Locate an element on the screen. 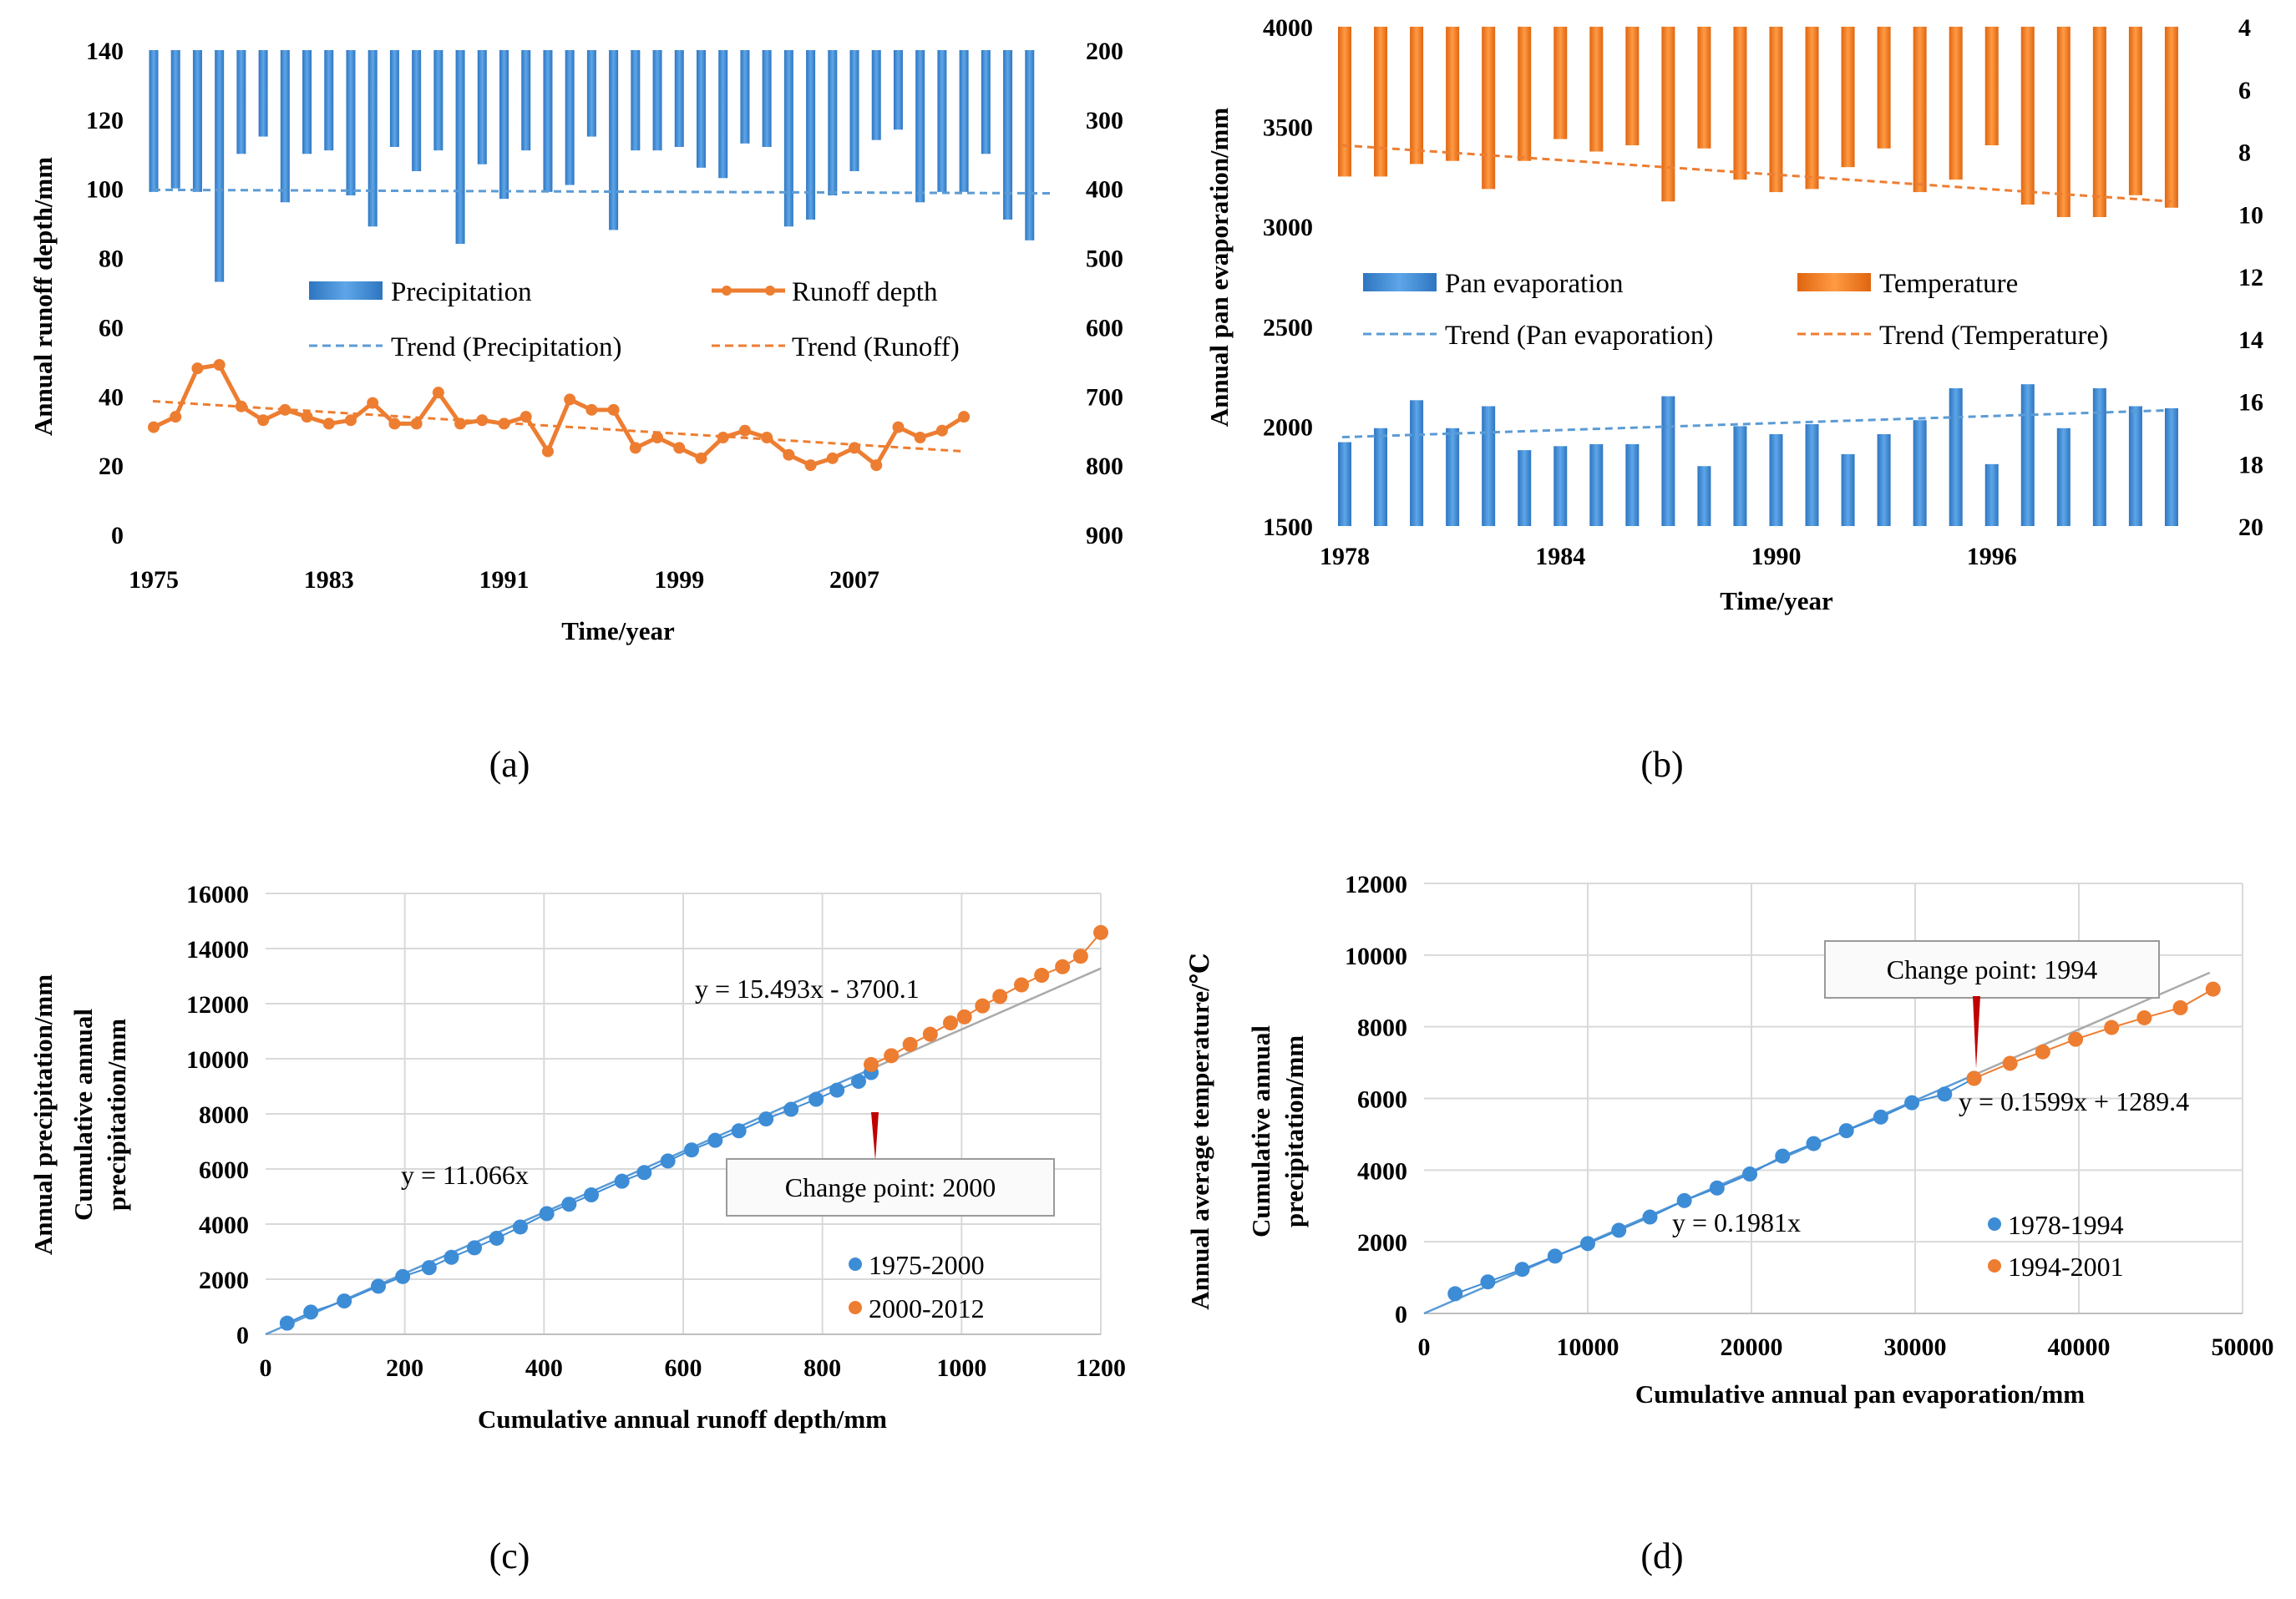 Image resolution: width=2296 pixels, height=1599 pixels. d-legend-1: 1978-1994 is located at coordinates (2066, 1225).